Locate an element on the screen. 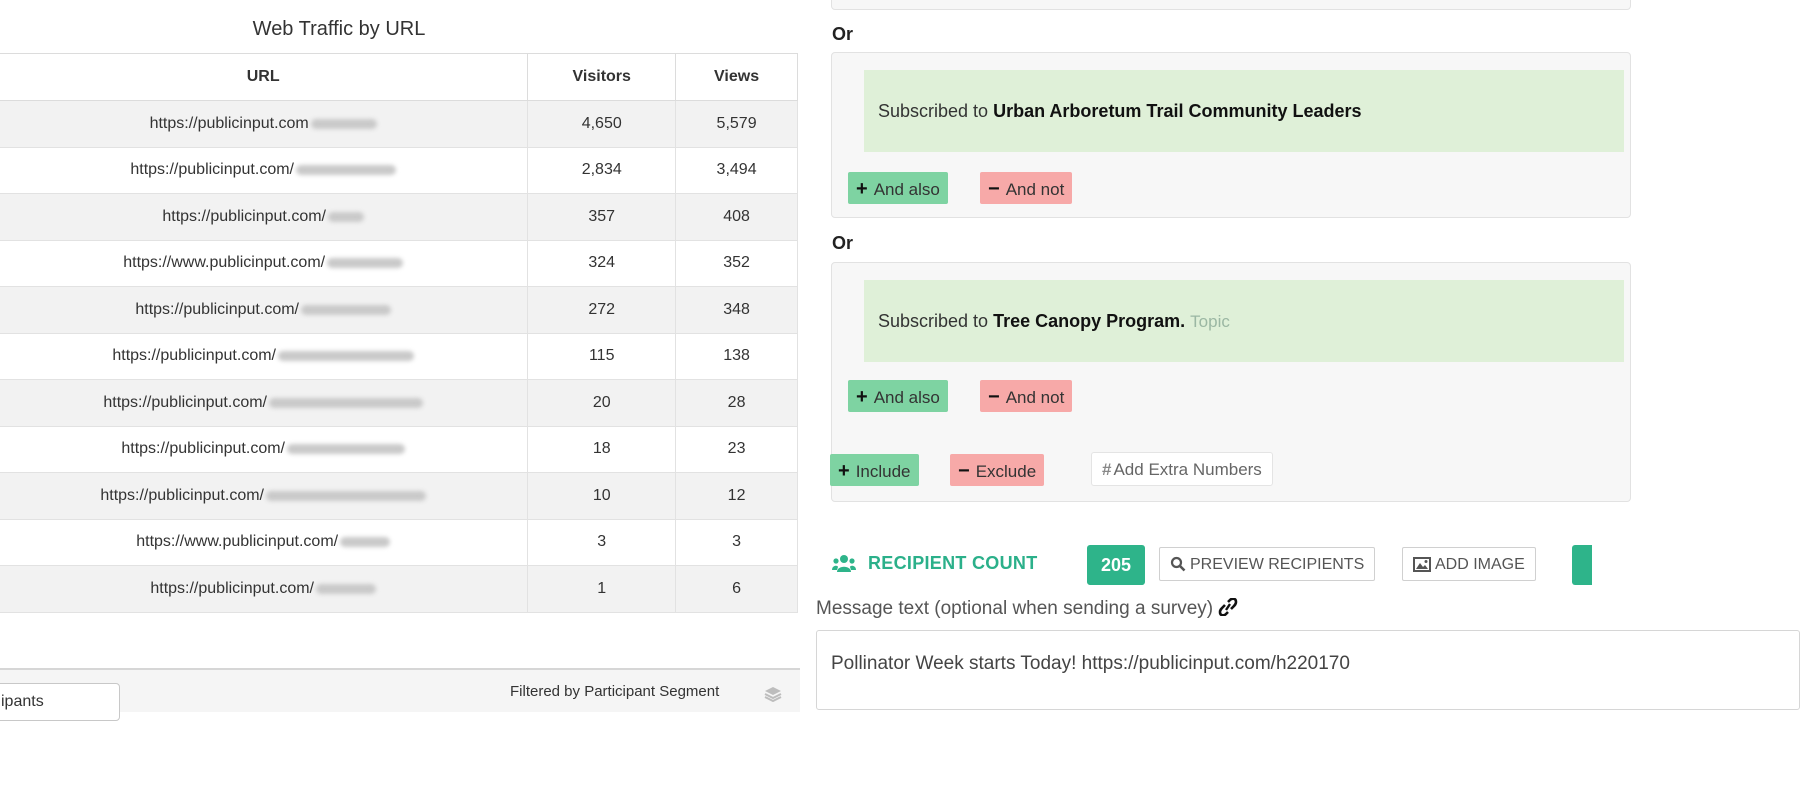  visitors-cell: 272 is located at coordinates (602, 310).